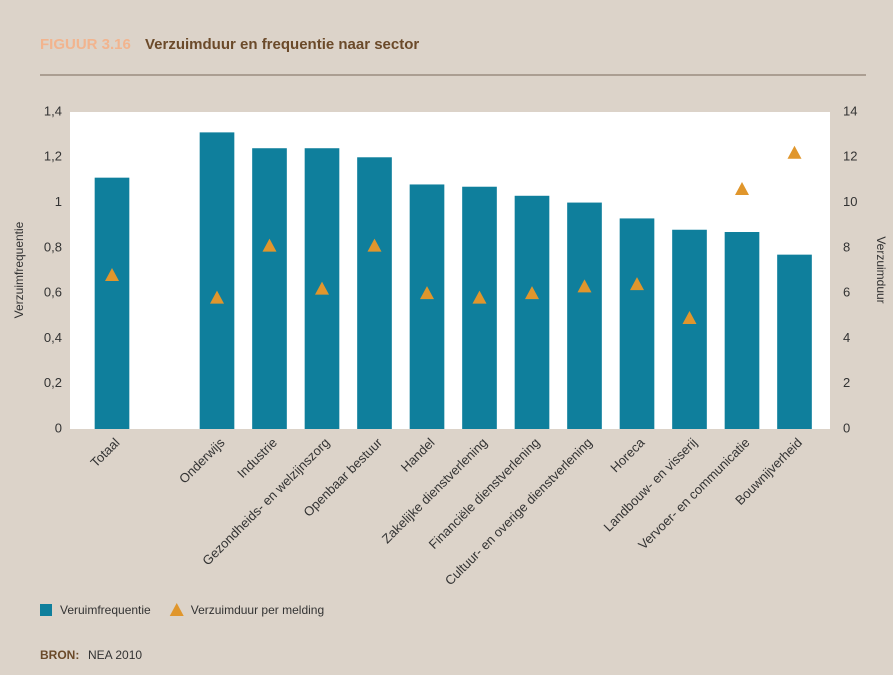 Image resolution: width=893 pixels, height=675 pixels. What do you see at coordinates (53, 292) in the screenshot?
I see `y-tick-label: 0,6` at bounding box center [53, 292].